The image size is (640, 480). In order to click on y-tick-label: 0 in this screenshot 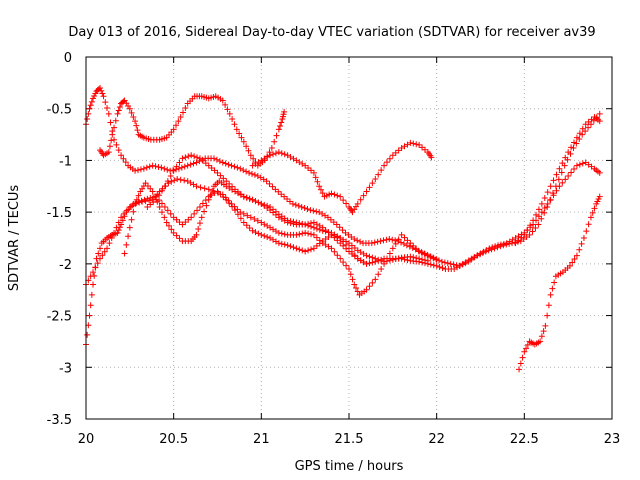, I will do `click(68, 58)`.